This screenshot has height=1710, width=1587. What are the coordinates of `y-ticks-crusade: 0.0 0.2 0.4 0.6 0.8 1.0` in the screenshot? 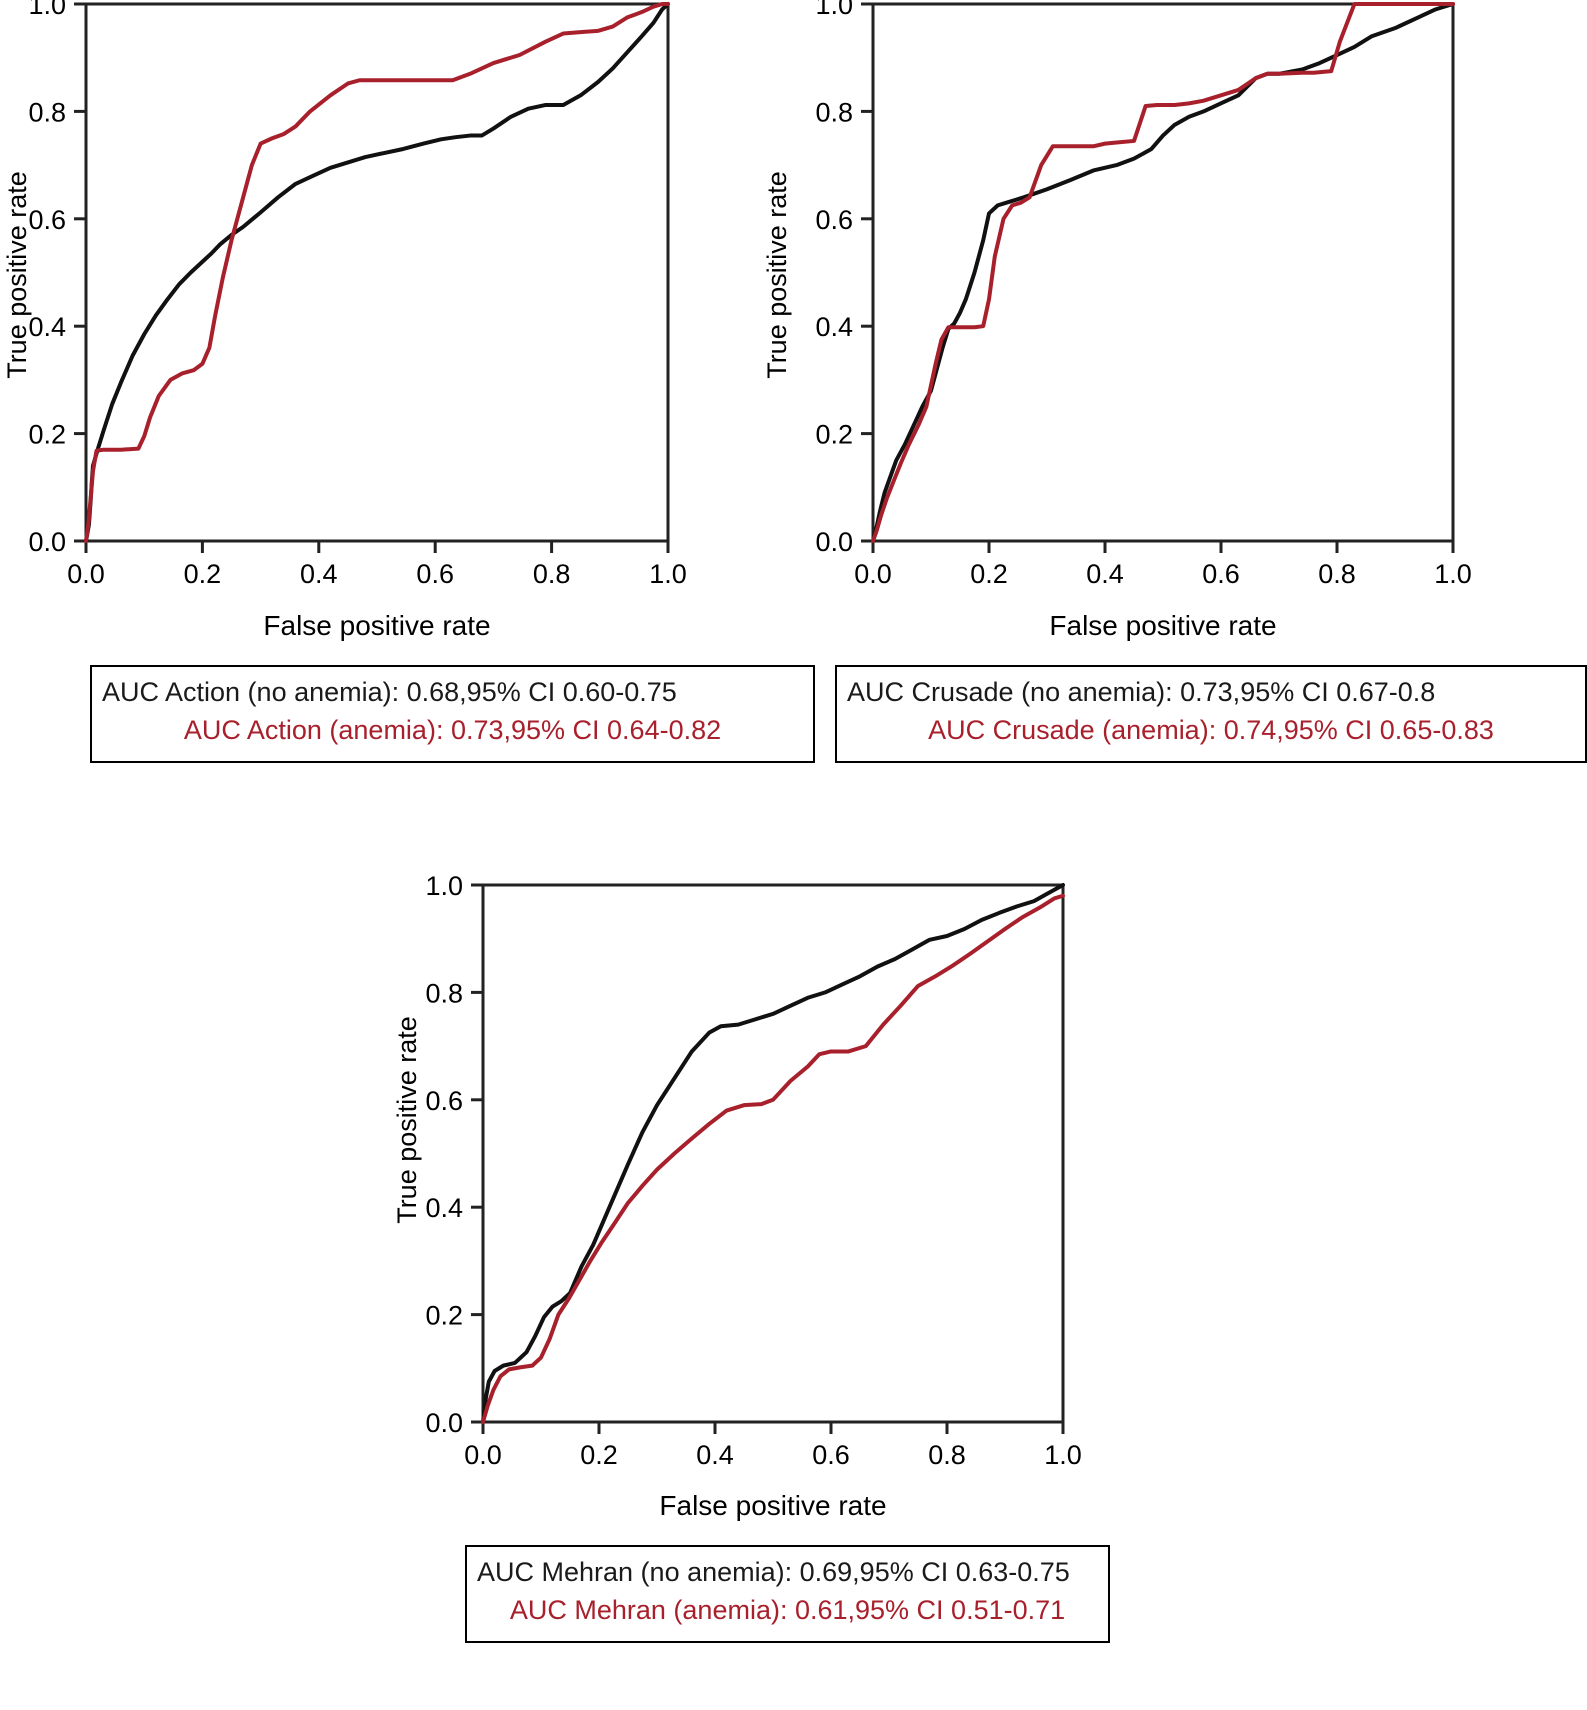 It's located at (844, 278).